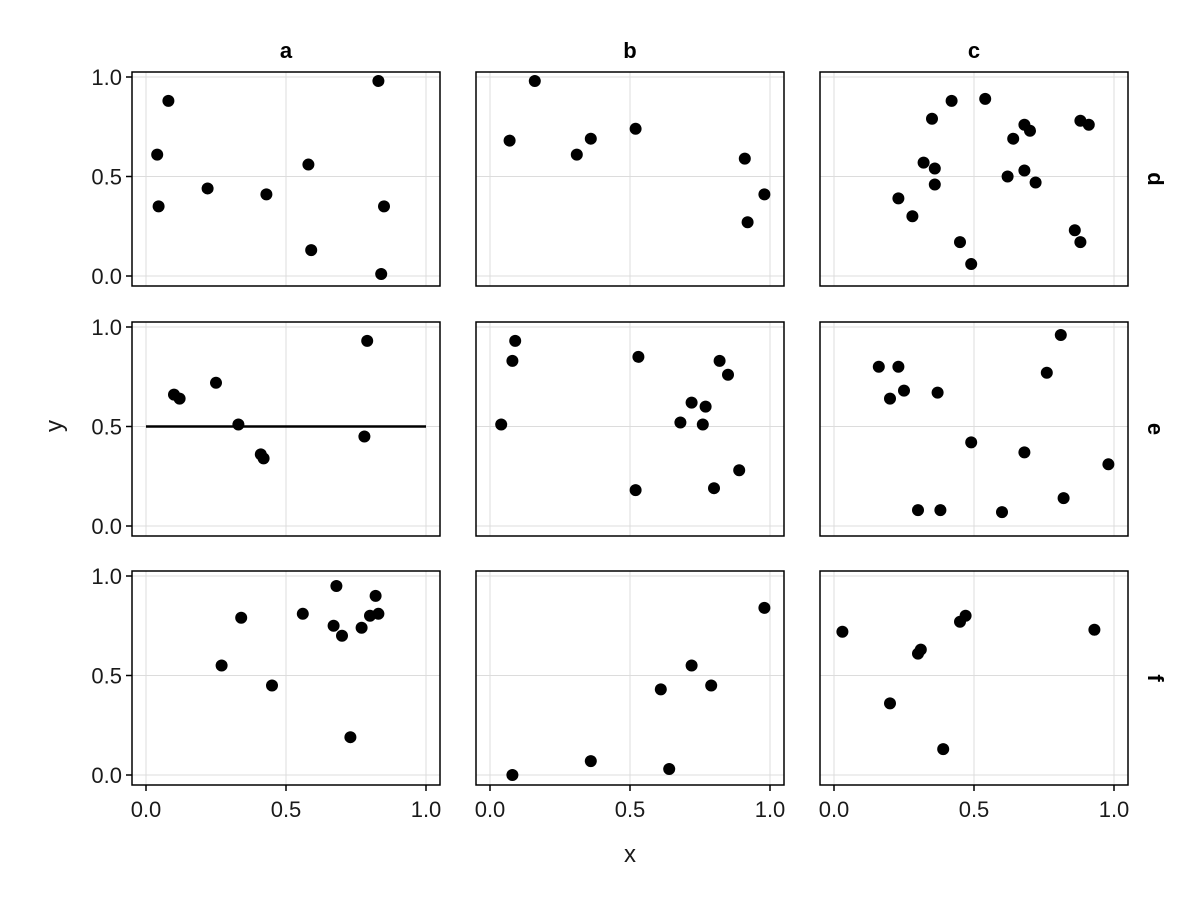  Describe the element at coordinates (1155, 429) in the screenshot. I see `row-facet-label: e` at that location.